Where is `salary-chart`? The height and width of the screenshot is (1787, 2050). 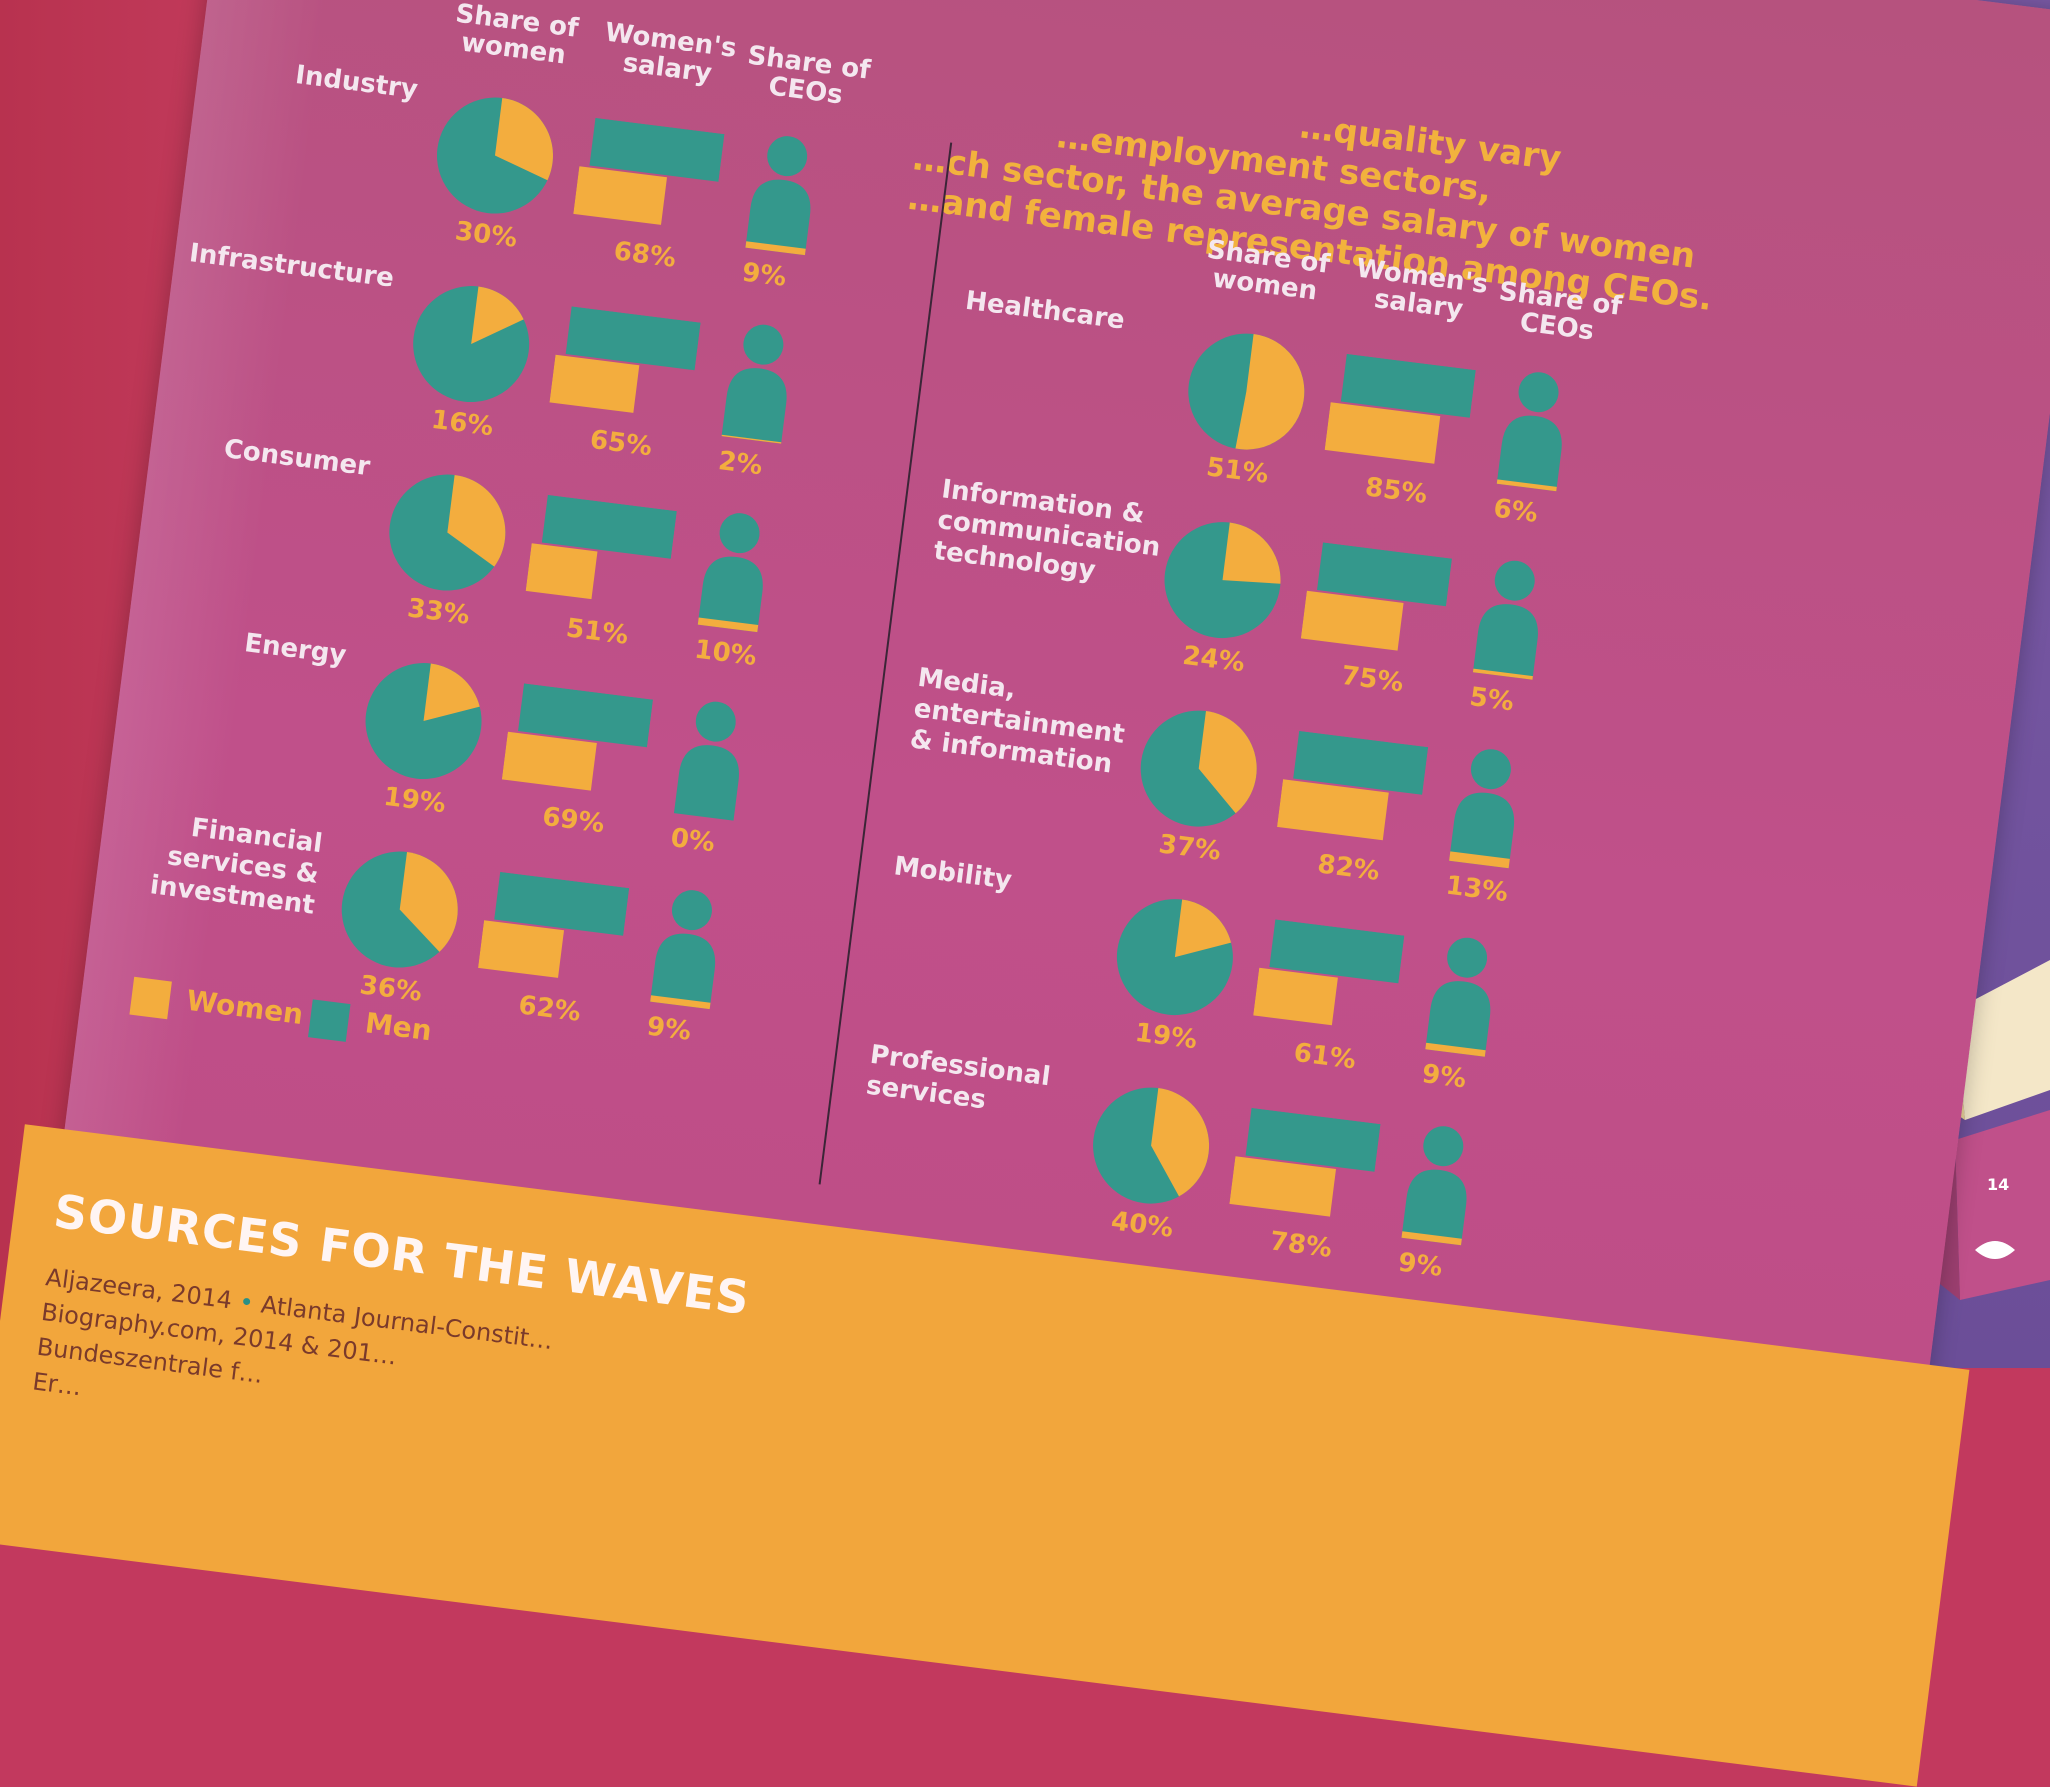 salary-chart is located at coordinates (625, 359).